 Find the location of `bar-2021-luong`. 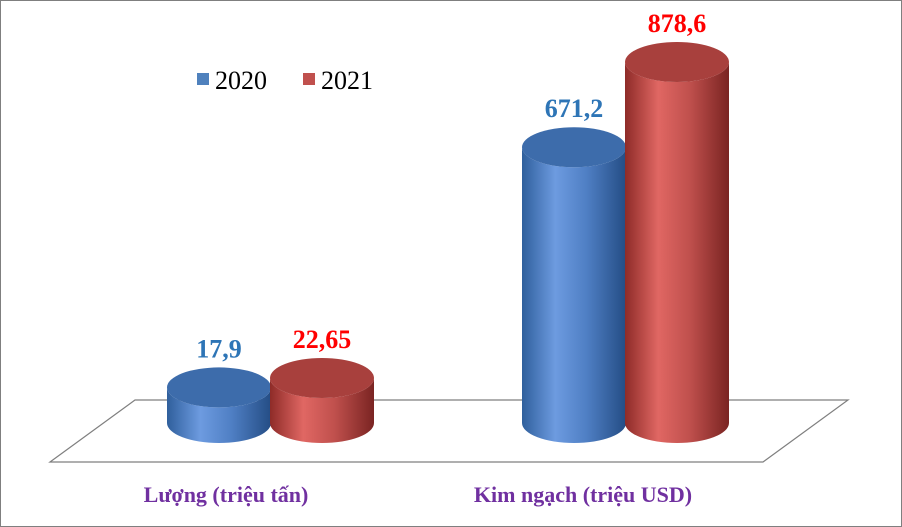

bar-2021-luong is located at coordinates (322, 400).